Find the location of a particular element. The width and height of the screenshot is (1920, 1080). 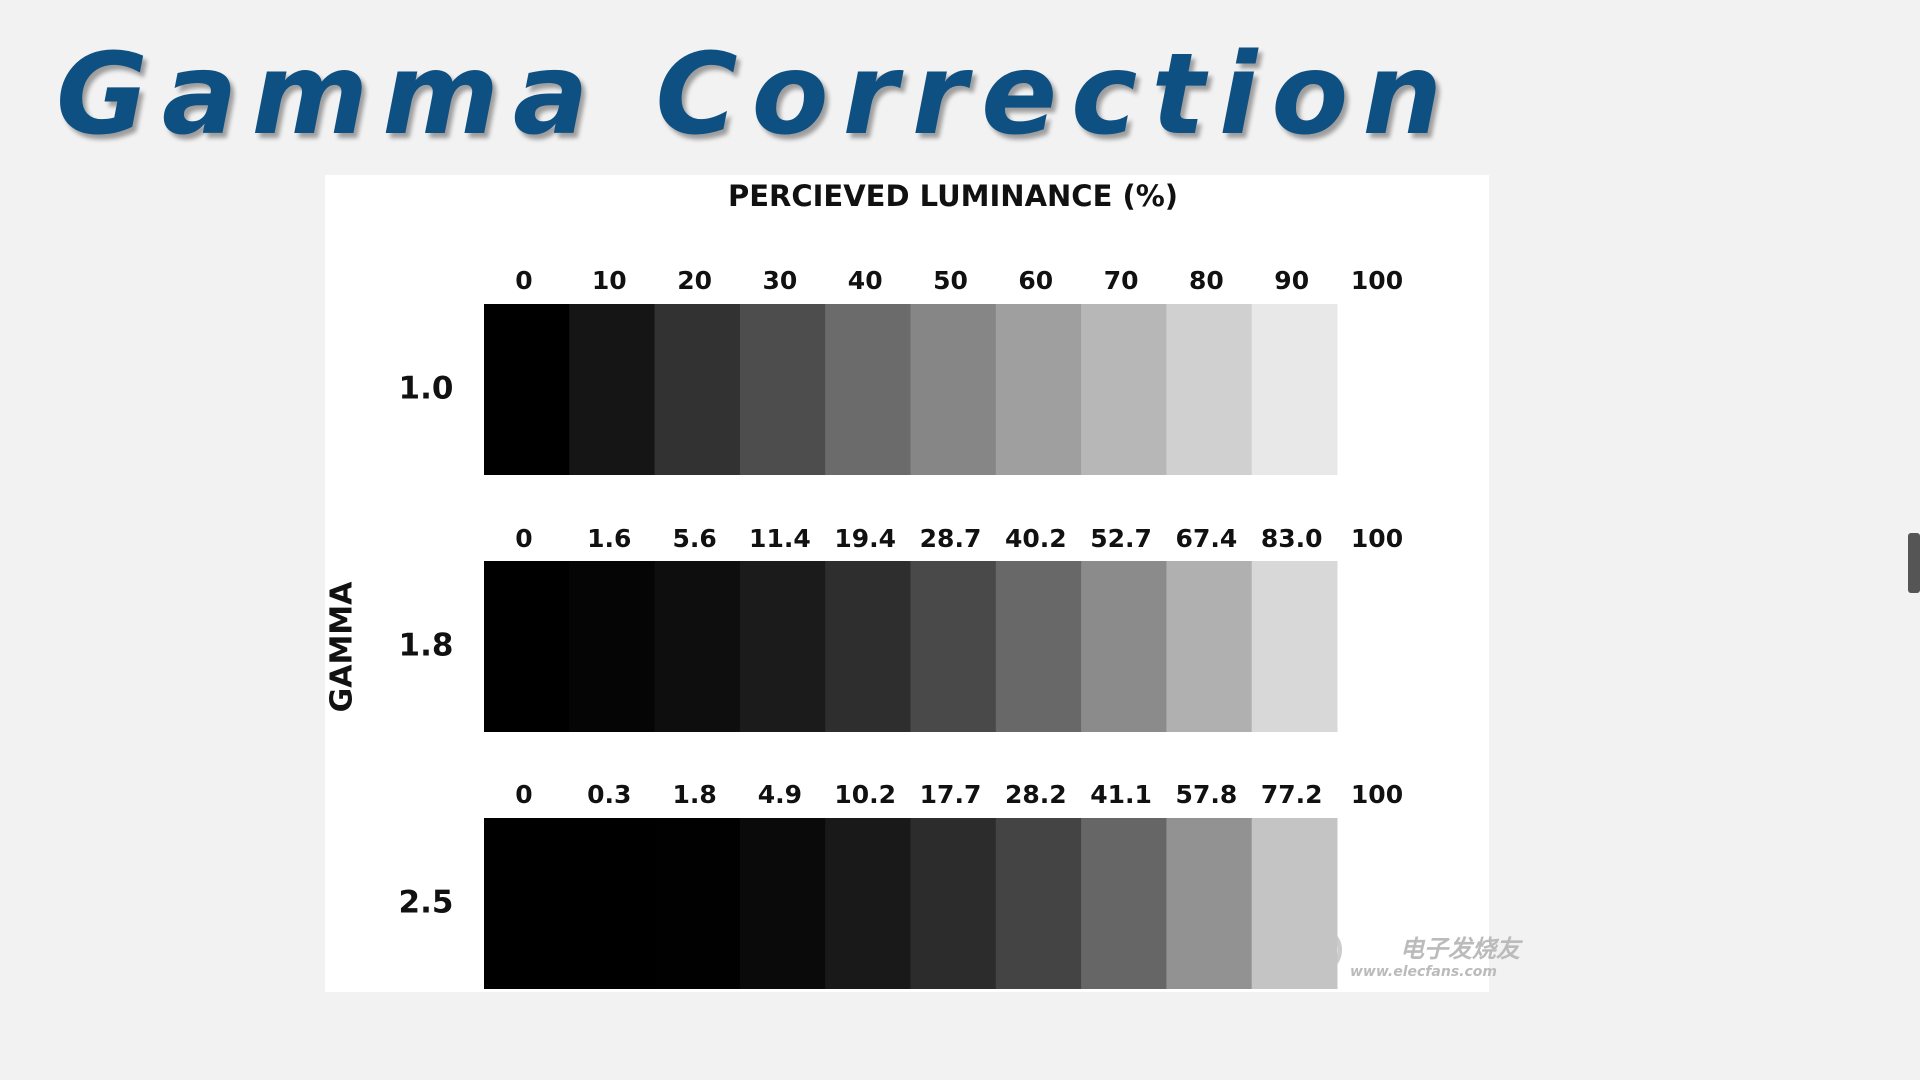

luminance-label: 11.4 is located at coordinates (780, 538).